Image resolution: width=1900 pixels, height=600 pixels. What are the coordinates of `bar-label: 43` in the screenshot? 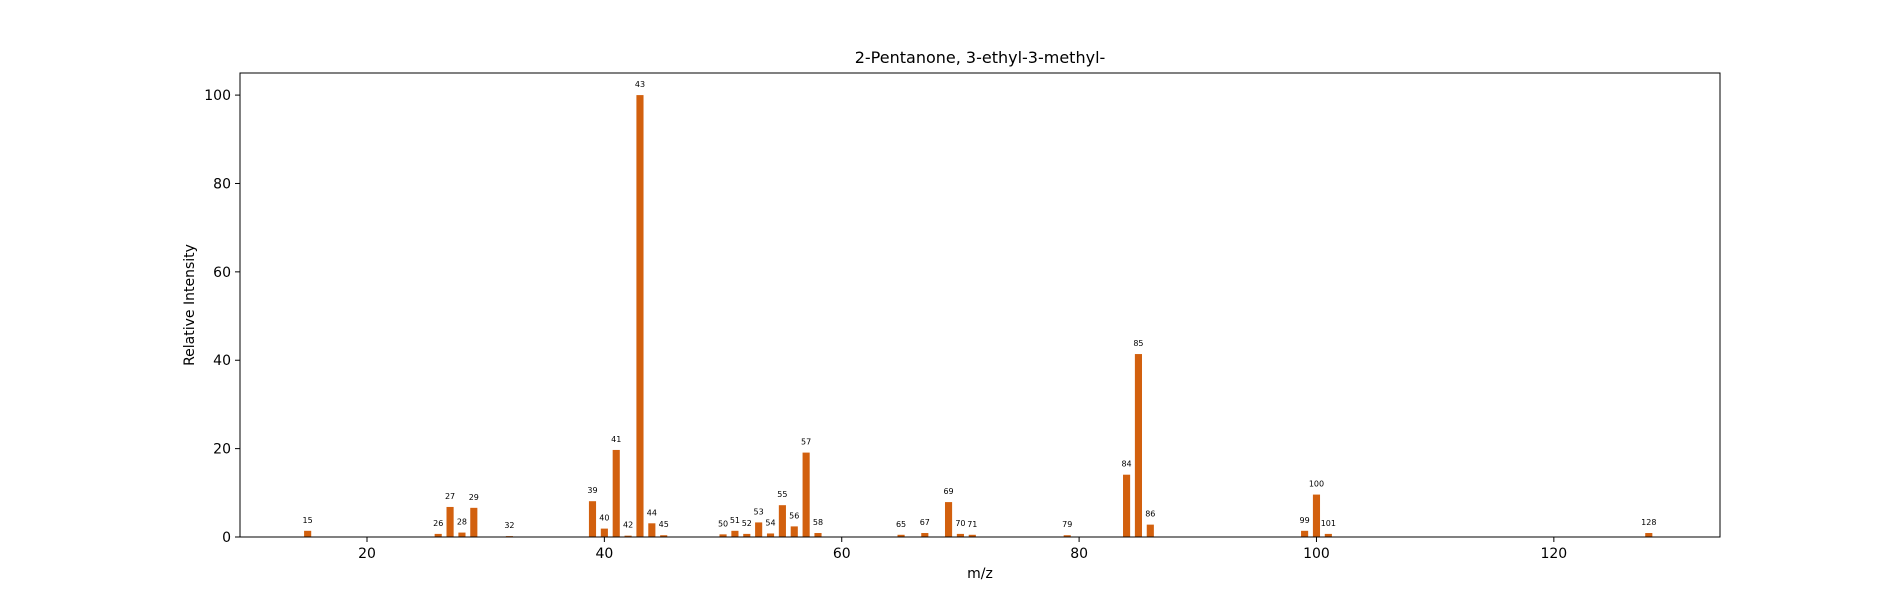 It's located at (640, 84).